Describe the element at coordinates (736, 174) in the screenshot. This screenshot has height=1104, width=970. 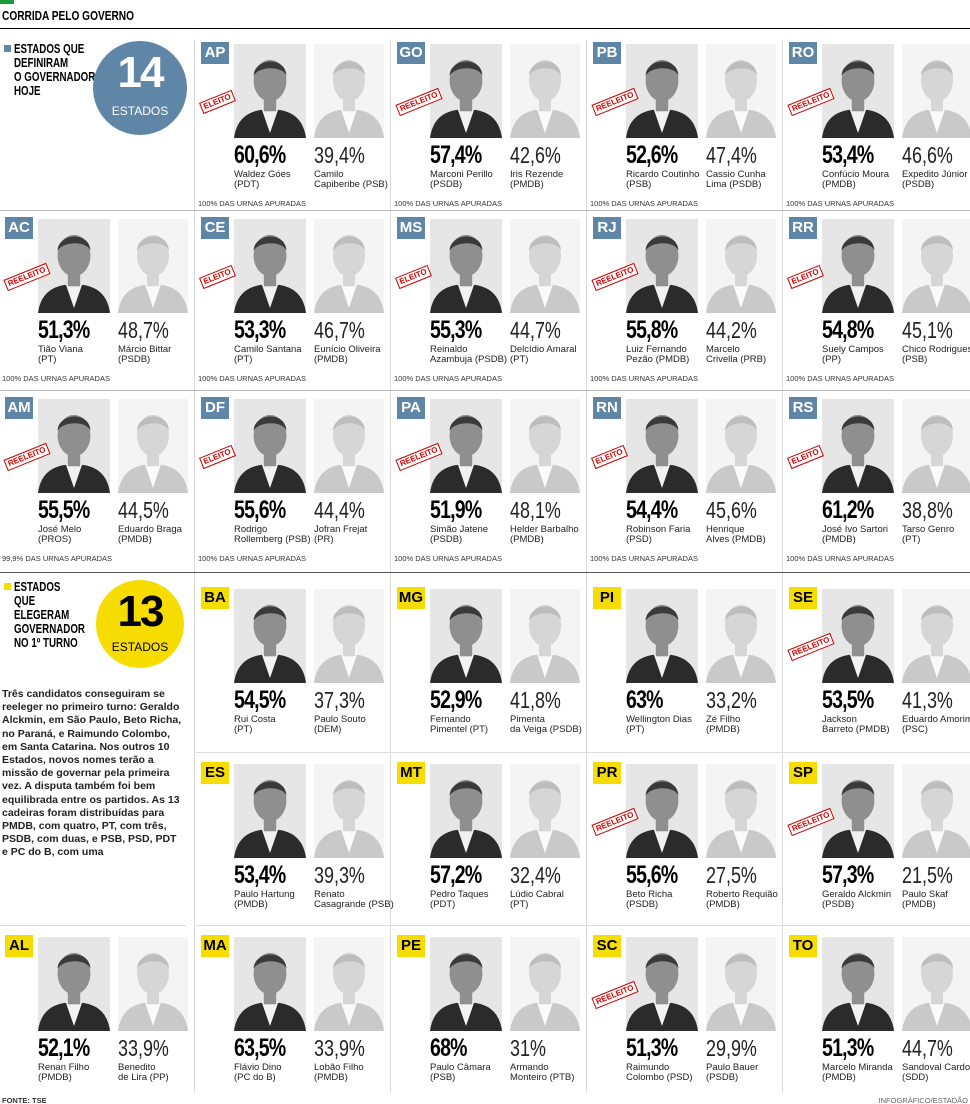
I see `candidate-name: Cassio Cunha` at that location.